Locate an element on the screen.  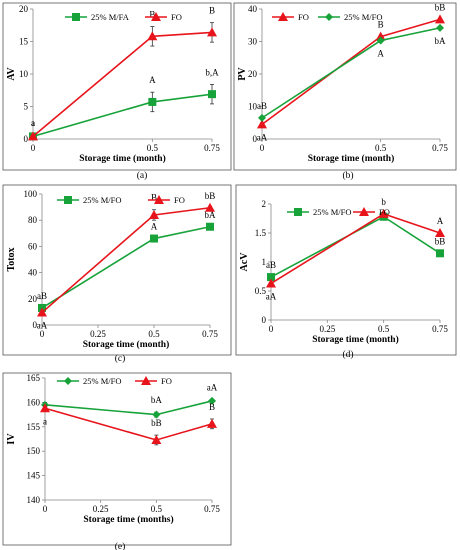
x-axis-title: Storage time (month) is located at coordinates (122, 158).